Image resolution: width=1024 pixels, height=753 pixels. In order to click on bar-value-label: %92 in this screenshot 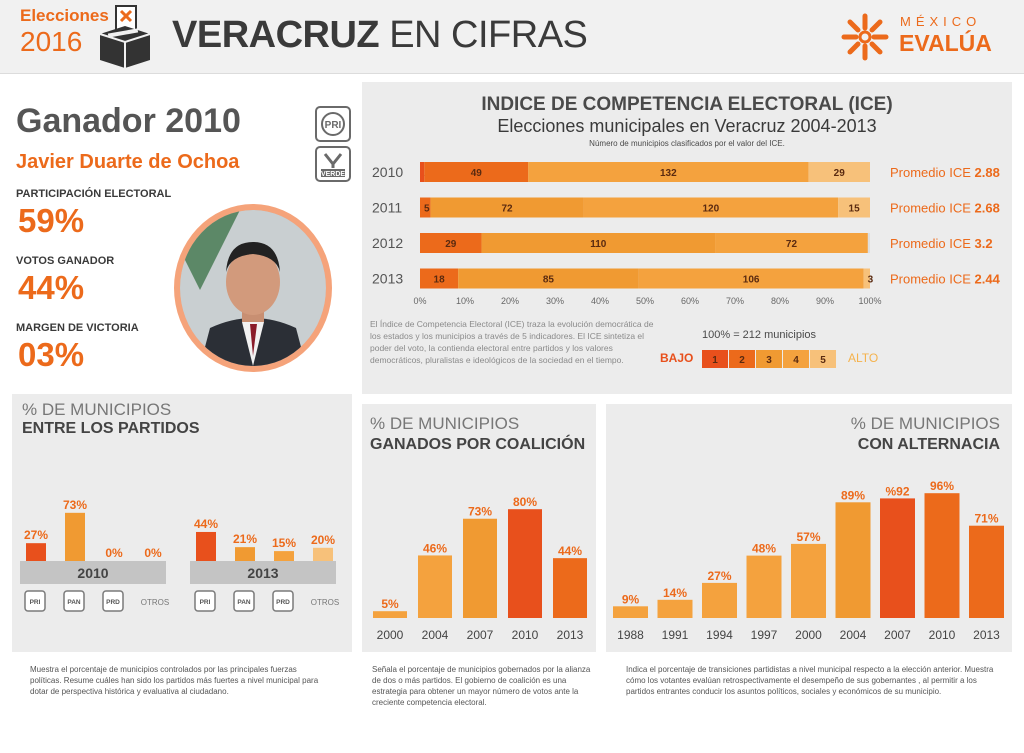, I will do `click(897, 491)`.